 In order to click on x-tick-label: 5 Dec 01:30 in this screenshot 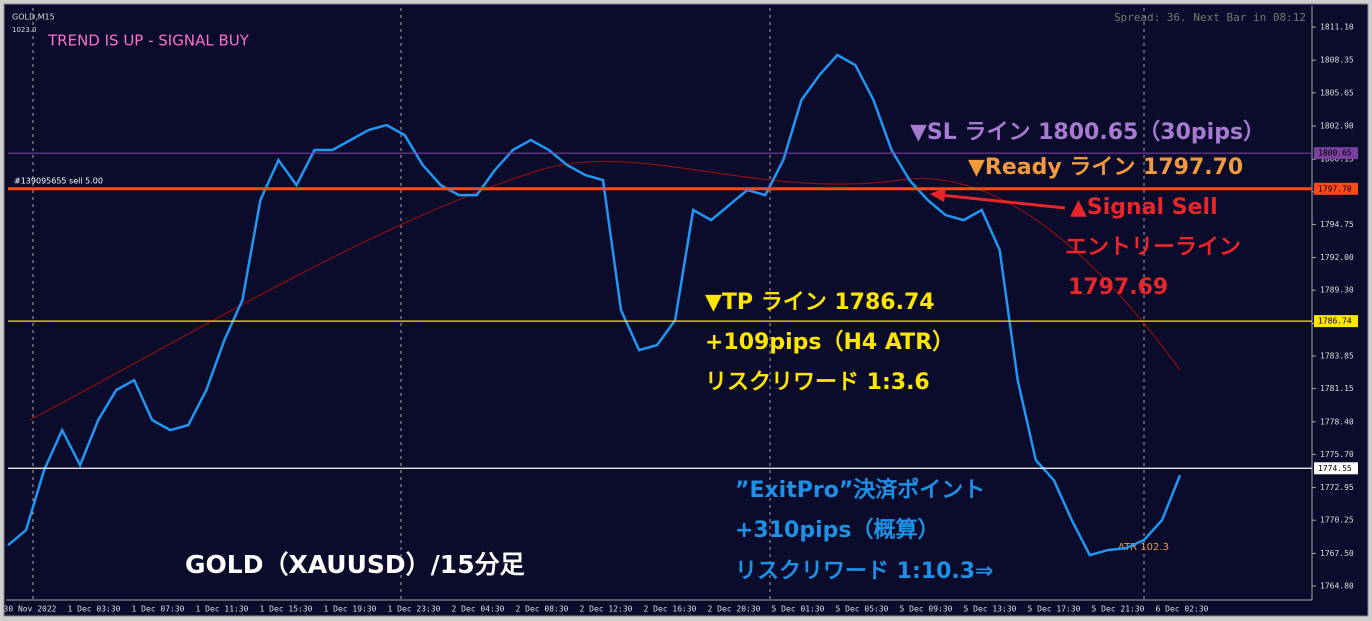, I will do `click(798, 609)`.